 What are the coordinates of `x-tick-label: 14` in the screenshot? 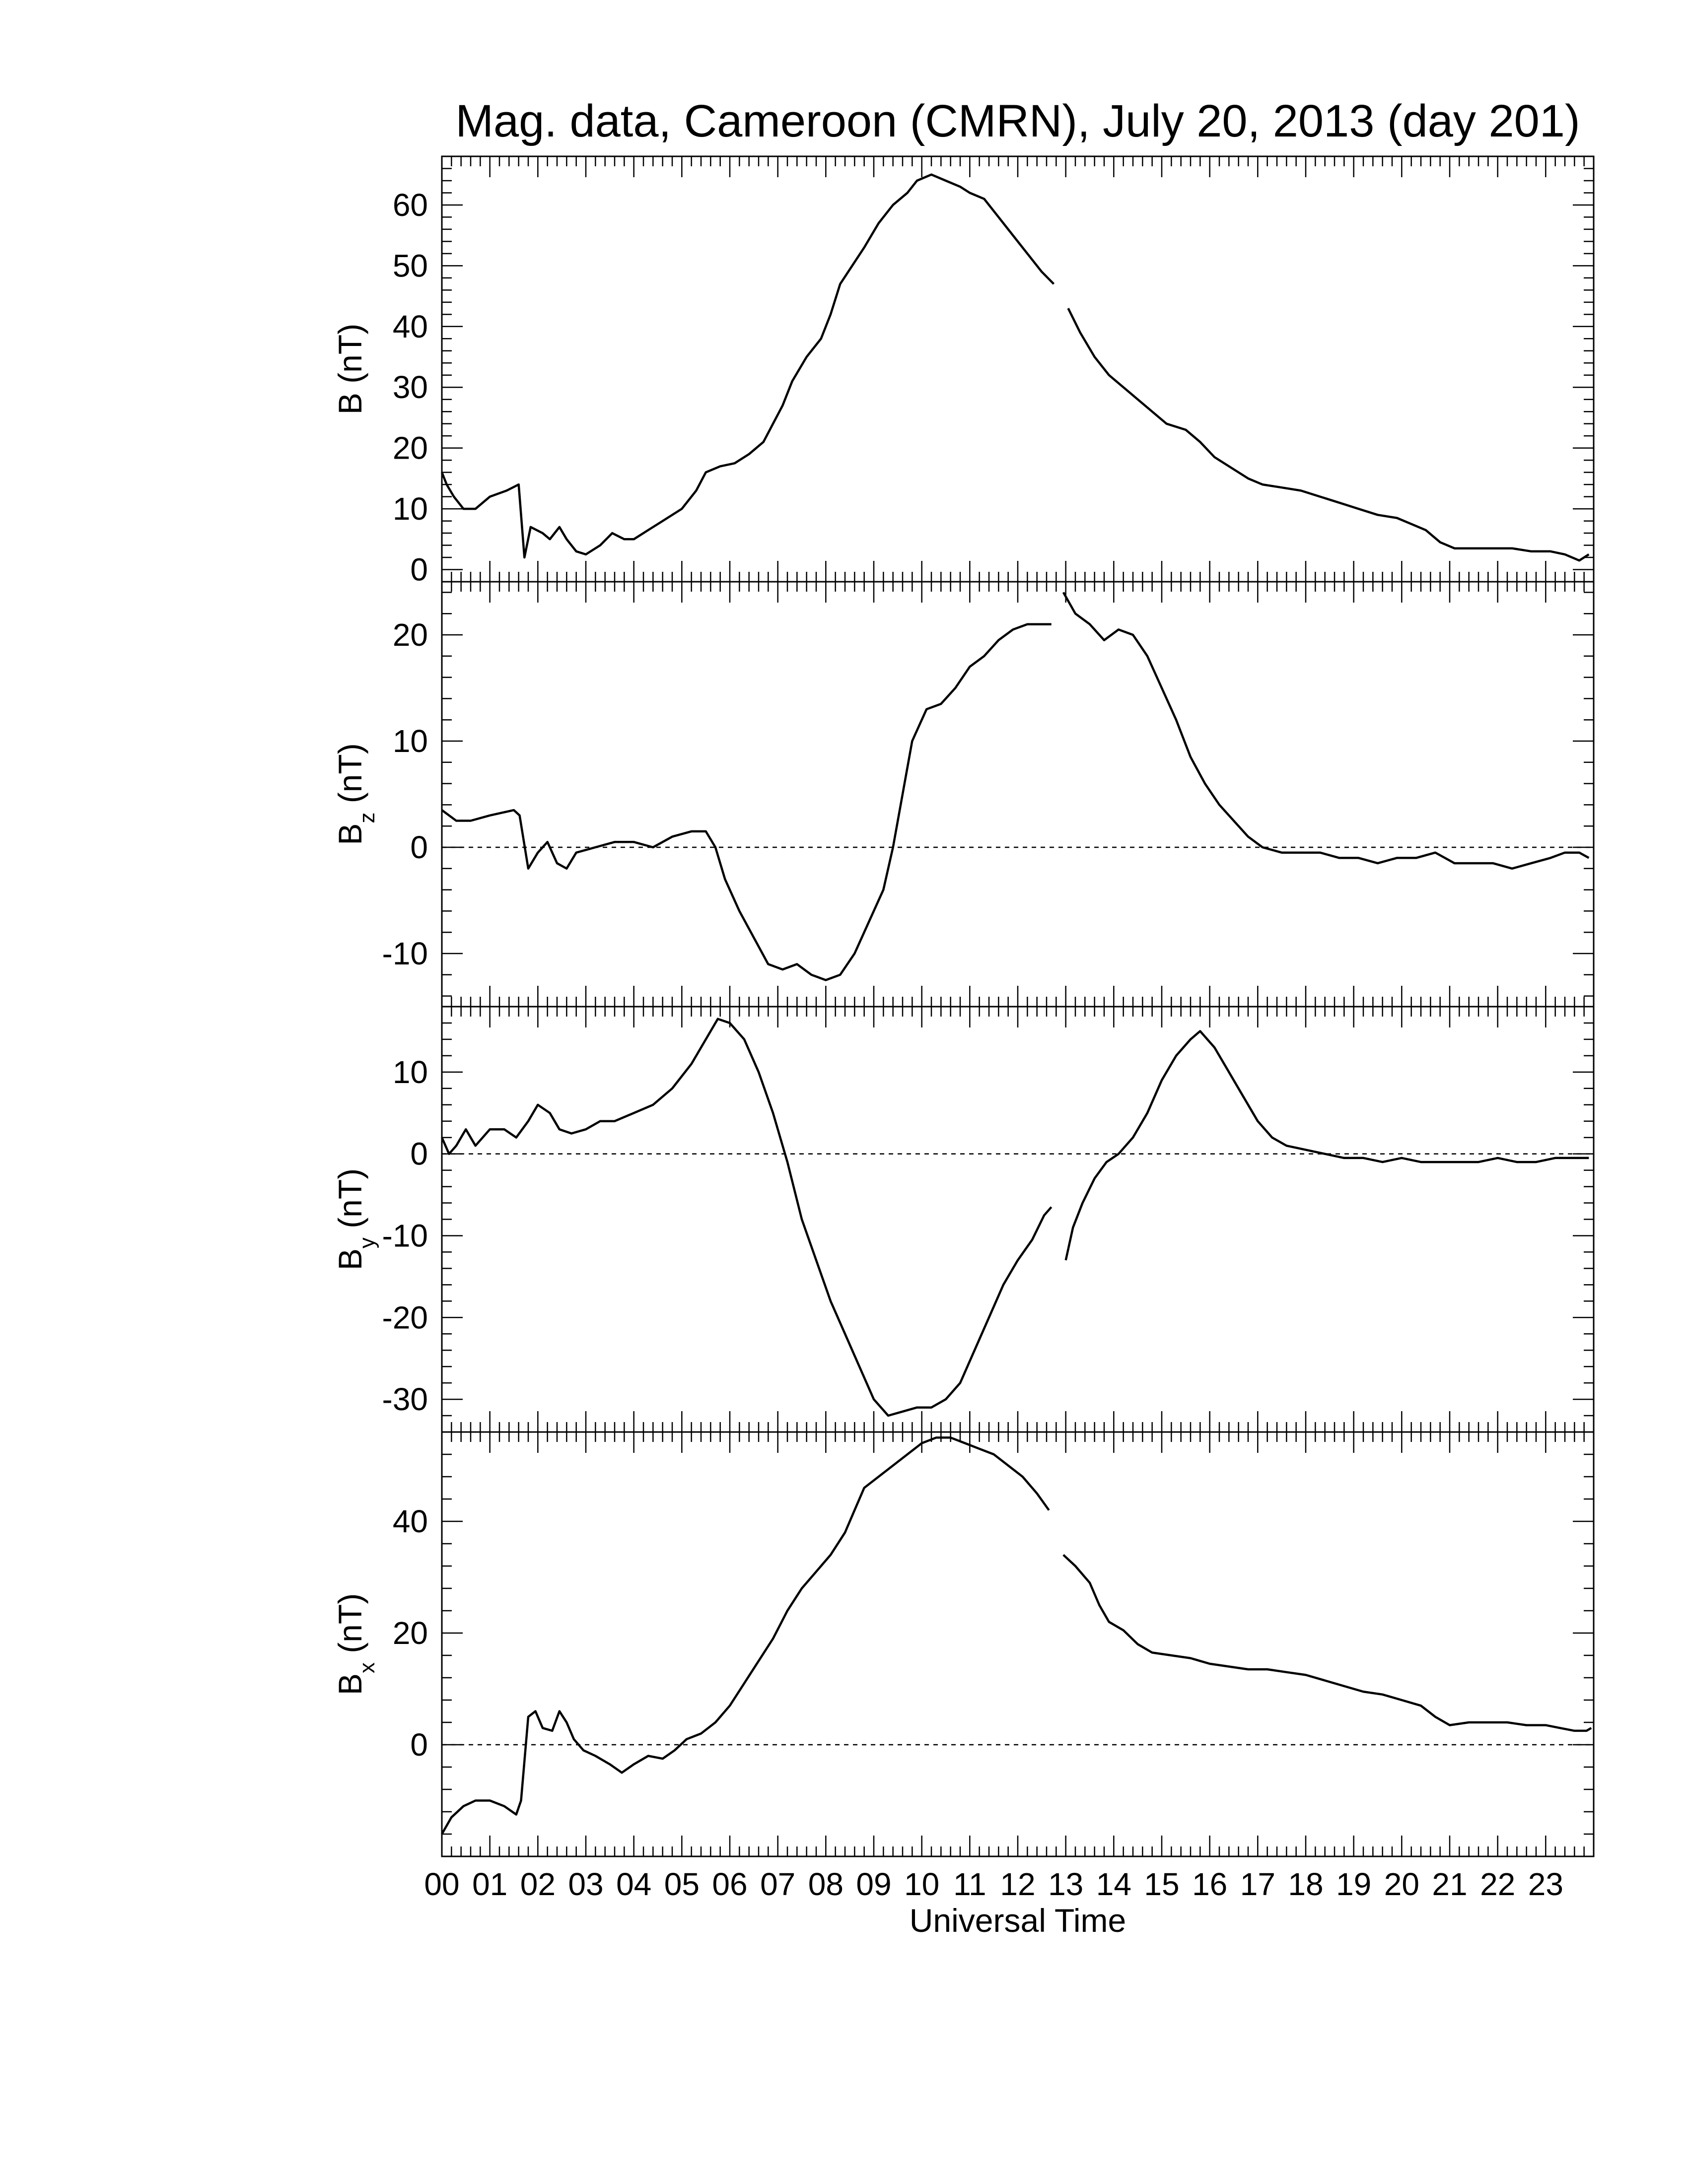 It's located at (1113, 1884).